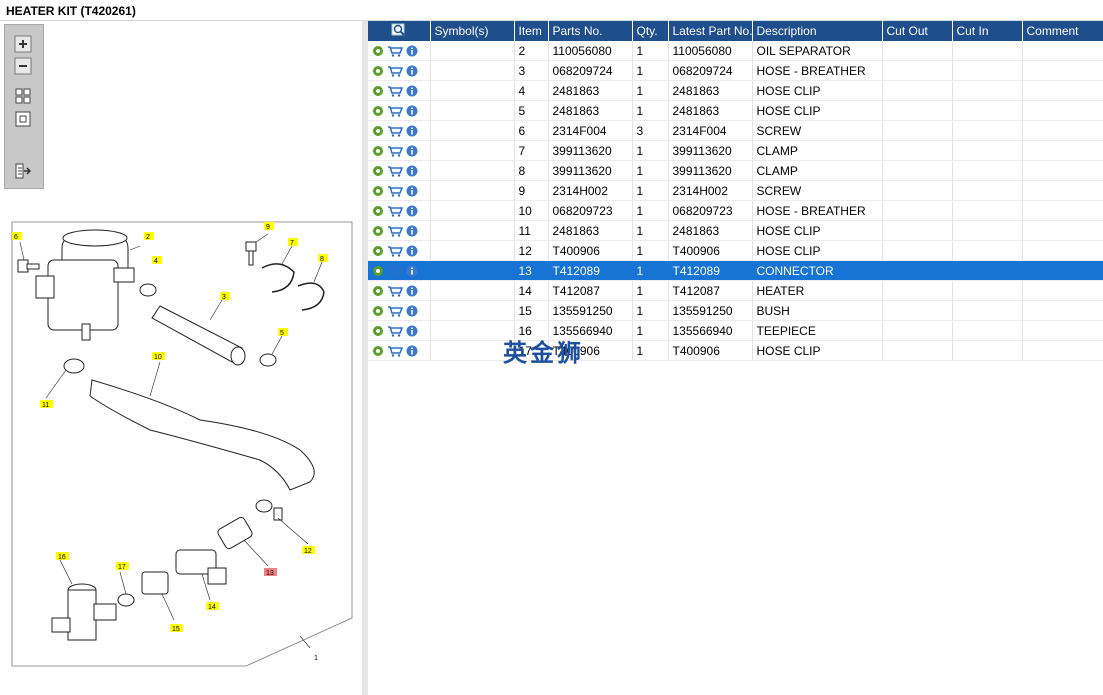  Describe the element at coordinates (212, 607) in the screenshot. I see `callout-14: 14` at that location.